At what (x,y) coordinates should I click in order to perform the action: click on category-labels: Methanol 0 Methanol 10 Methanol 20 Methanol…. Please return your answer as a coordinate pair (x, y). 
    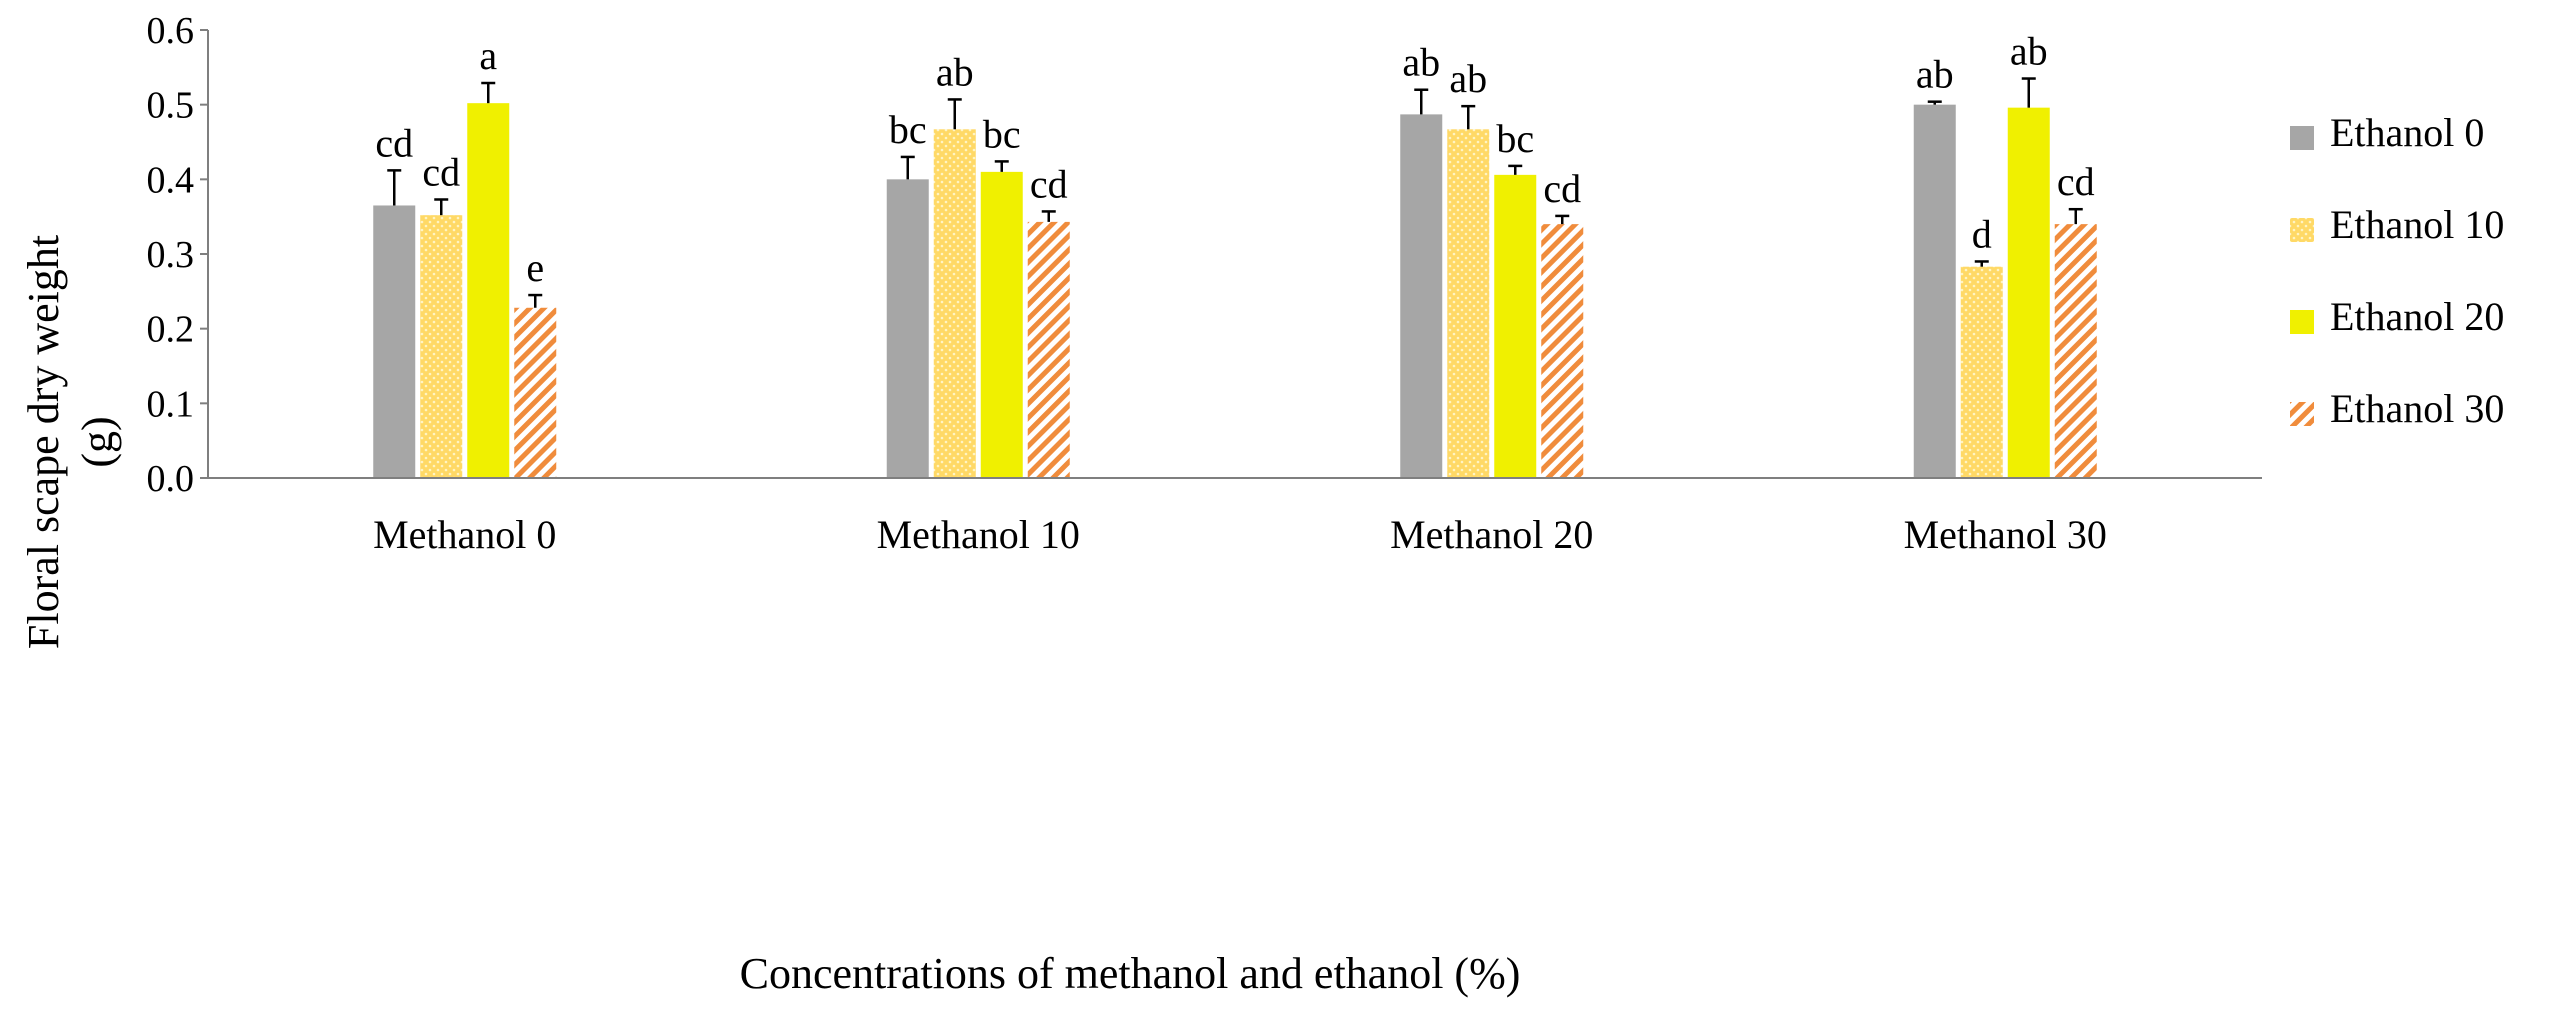
    Looking at the image, I should click on (1240, 534).